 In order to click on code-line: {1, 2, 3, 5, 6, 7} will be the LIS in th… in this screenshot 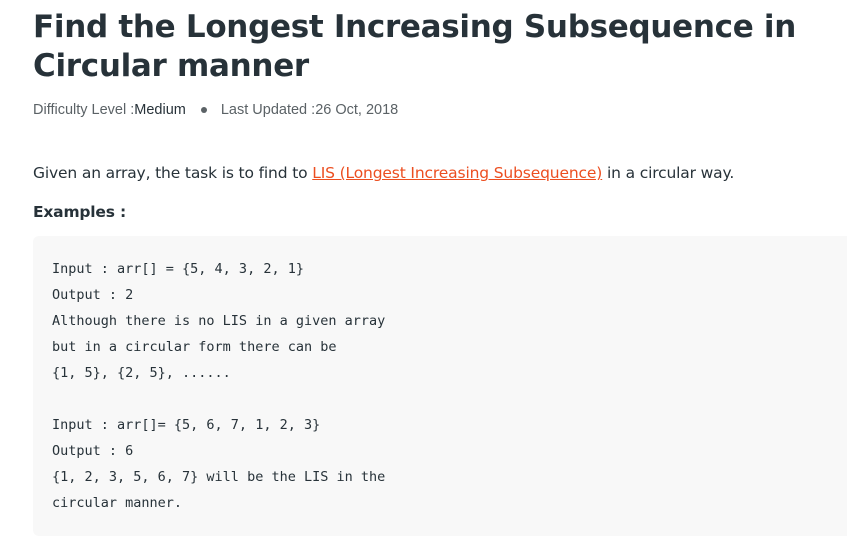, I will do `click(219, 477)`.